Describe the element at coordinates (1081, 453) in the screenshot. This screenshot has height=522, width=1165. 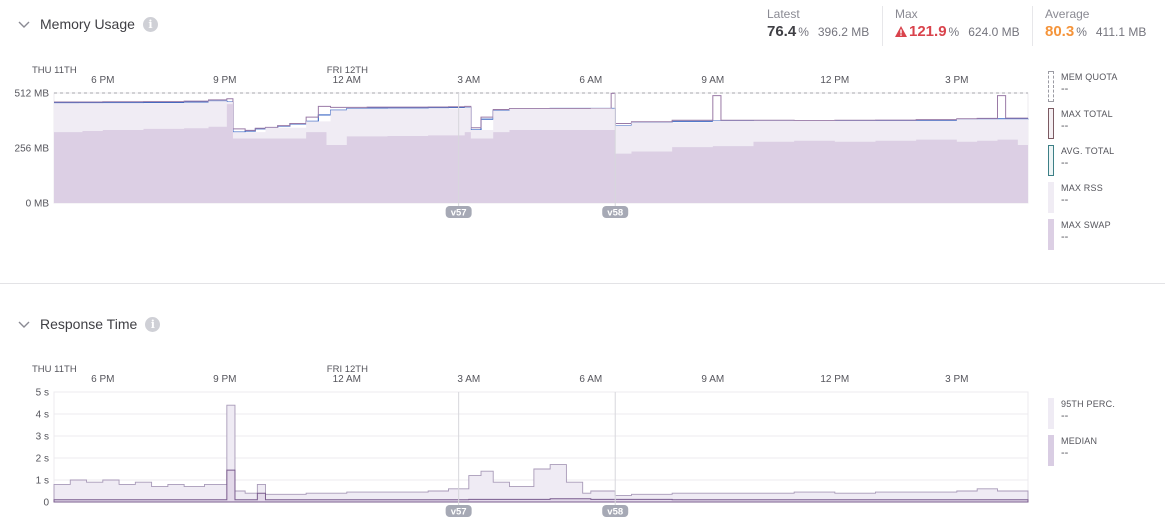
I see `legend-median: MEDIAN --` at that location.